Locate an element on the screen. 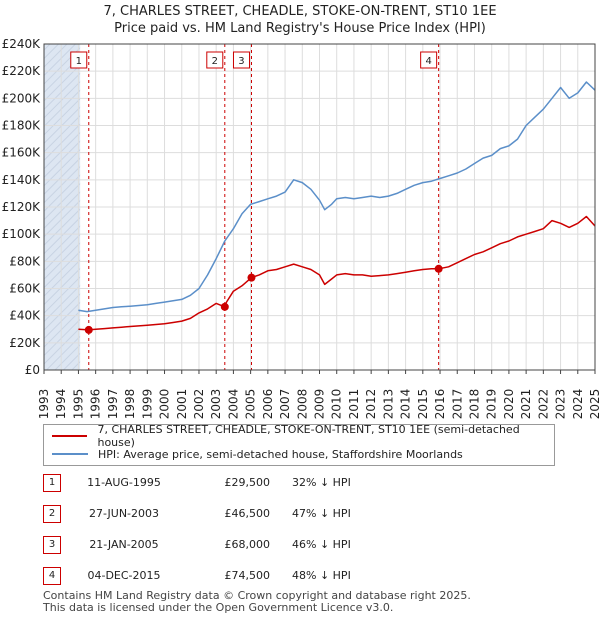  x-tick-label: 1993 is located at coordinates (44, 404).